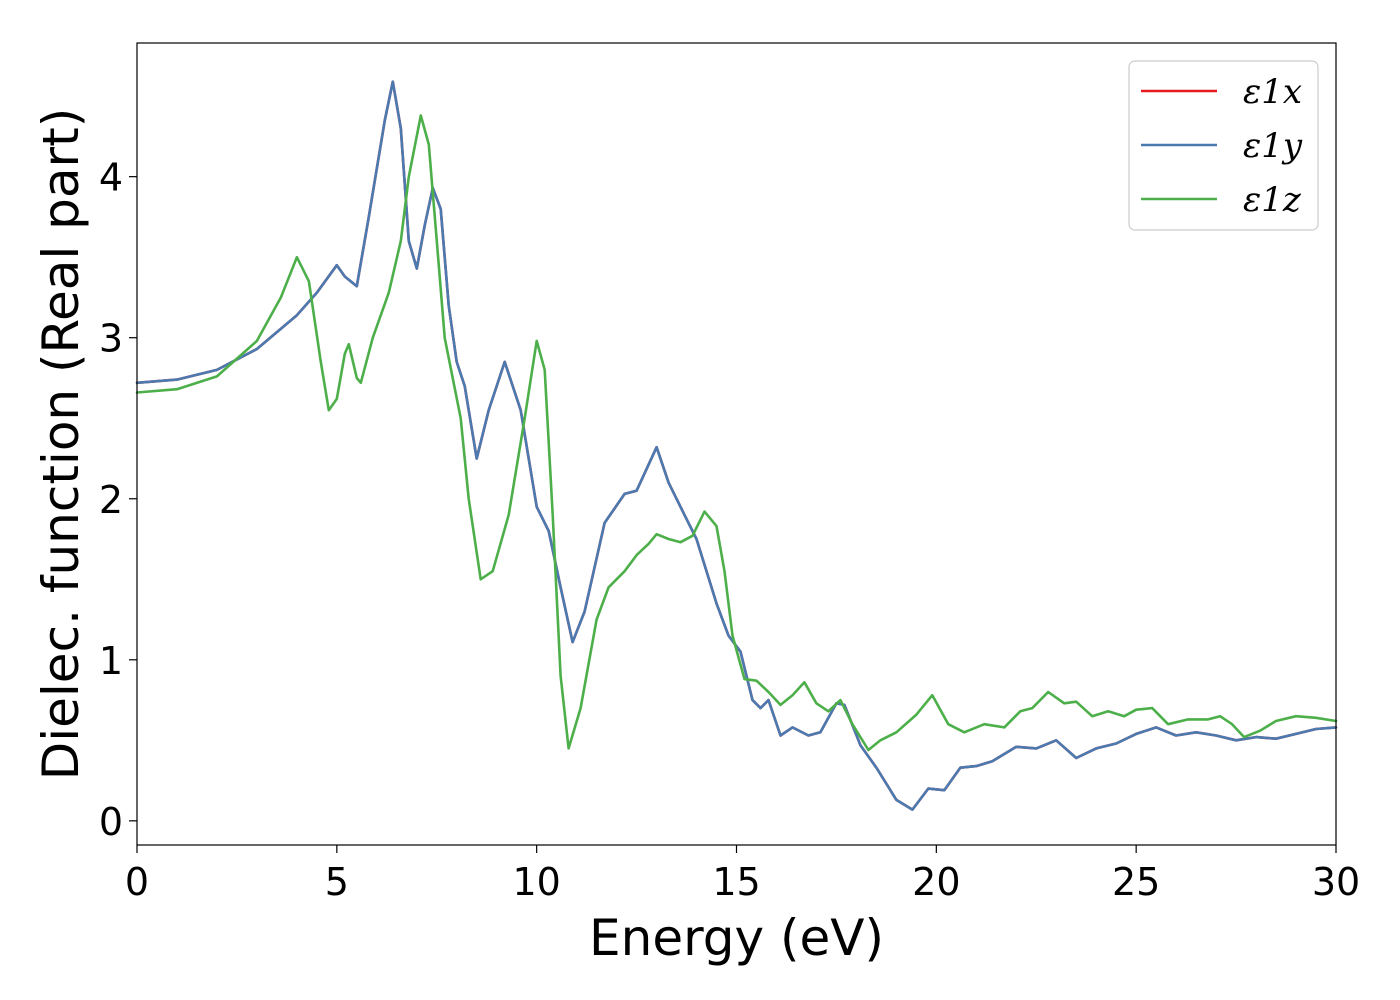 The image size is (1400, 1000). What do you see at coordinates (337, 882) in the screenshot?
I see `x-tick-label: 5` at bounding box center [337, 882].